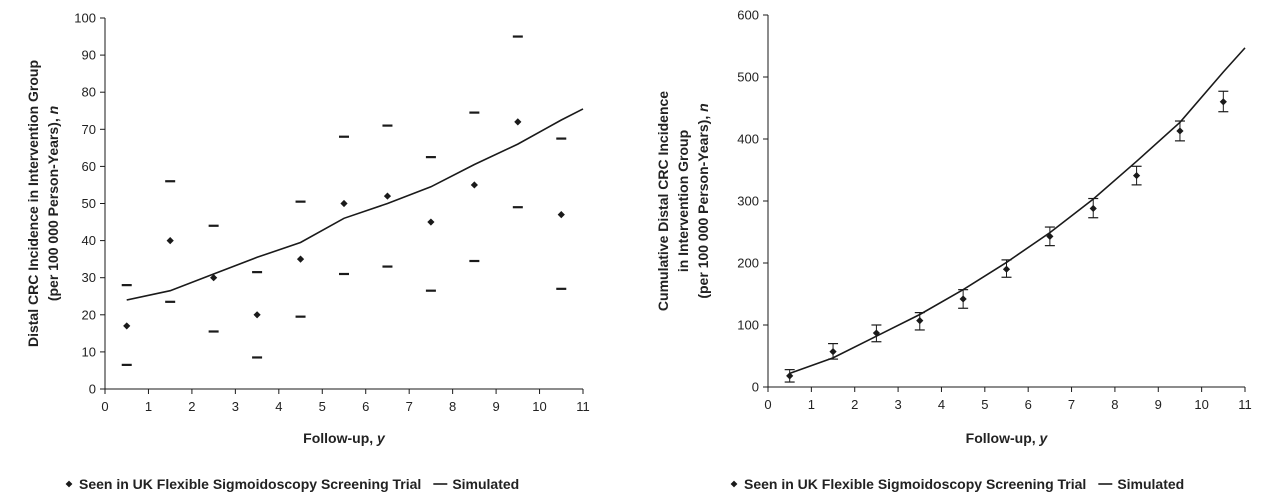 This screenshot has width=1264, height=499. Describe the element at coordinates (89, 203) in the screenshot. I see `y-tick-label: 50` at that location.